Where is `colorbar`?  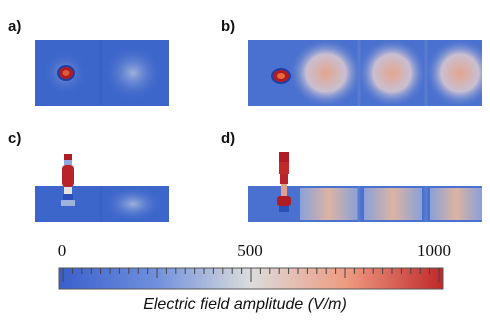
colorbar is located at coordinates (251, 274).